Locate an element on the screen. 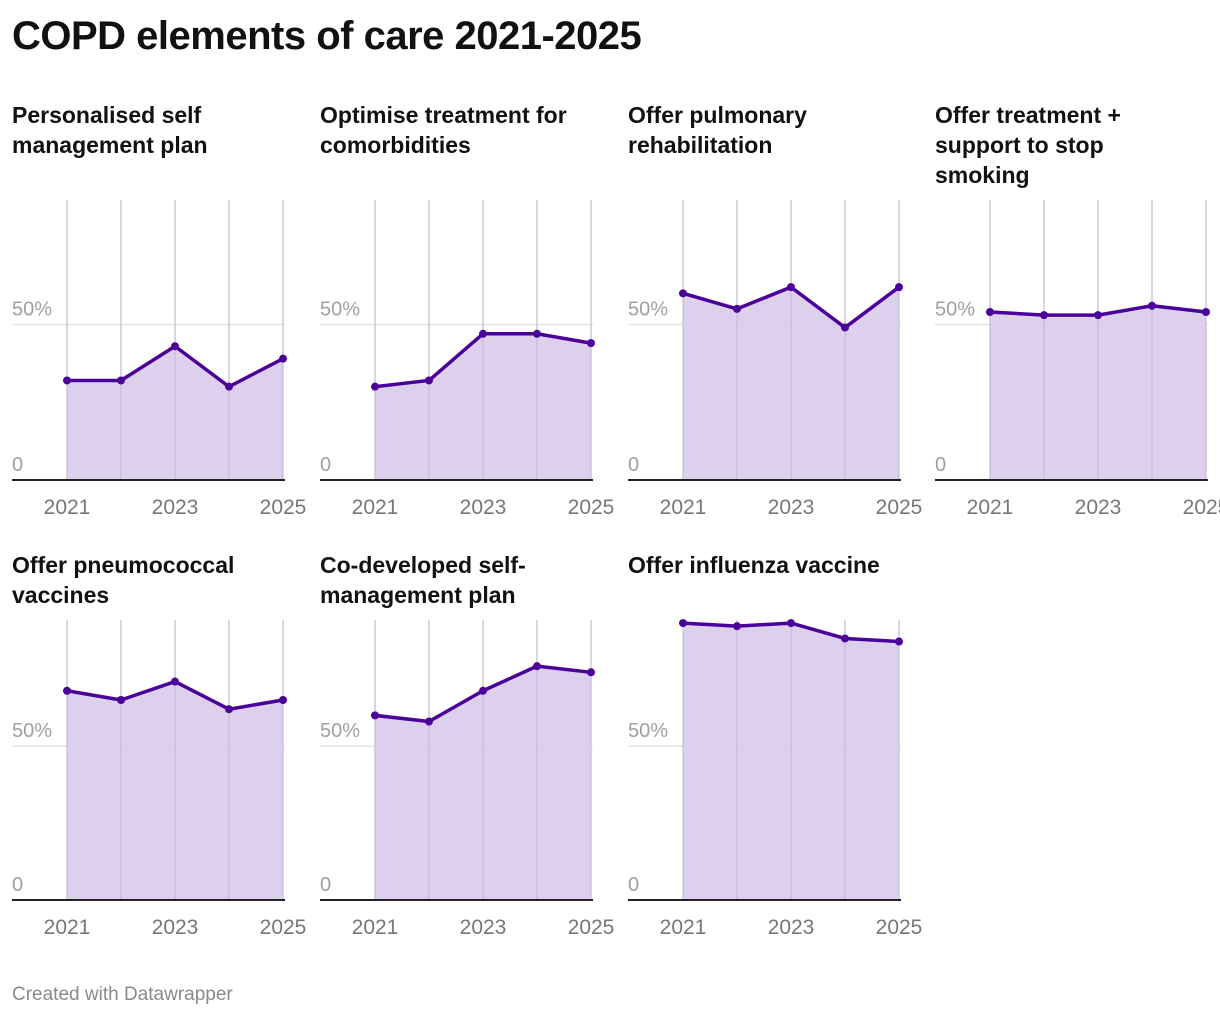 Image resolution: width=1220 pixels, height=1020 pixels. chart-title: Offer pneumococcal vaccines is located at coordinates (123, 580).